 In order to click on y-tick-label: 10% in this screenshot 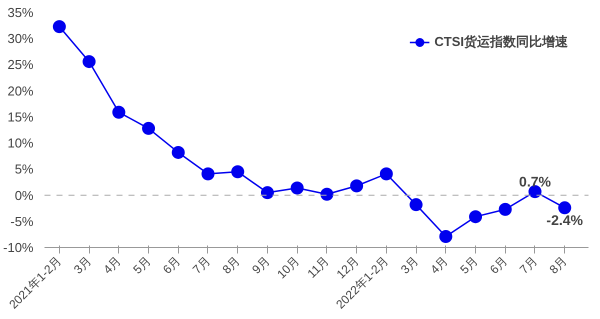, I will do `click(20, 143)`.